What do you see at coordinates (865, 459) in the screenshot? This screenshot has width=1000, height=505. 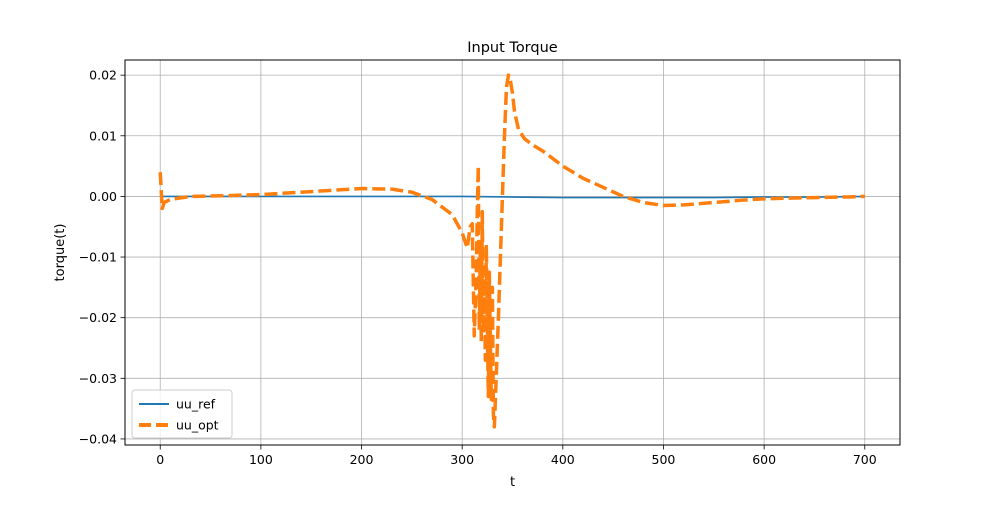 I see `x-tick-label: 700` at bounding box center [865, 459].